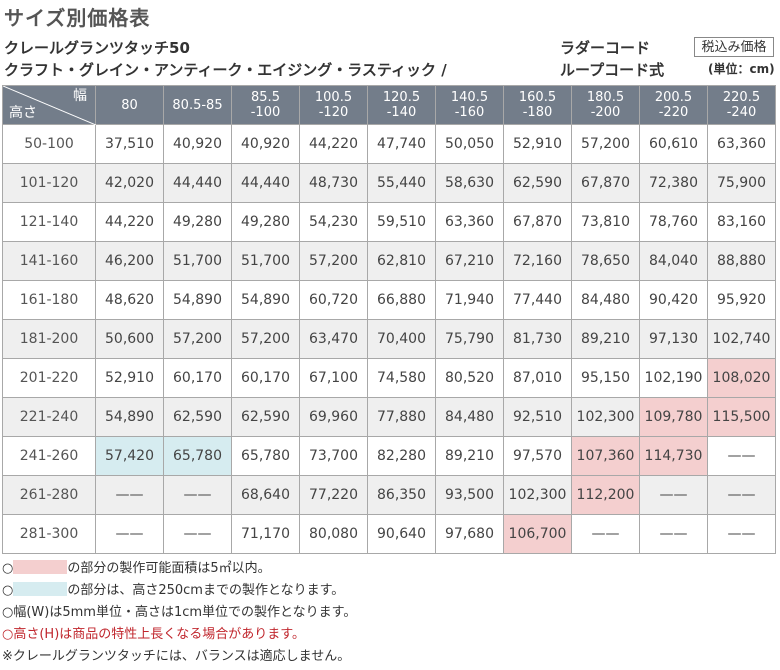  I want to click on column-header: 80, so click(129, 105).